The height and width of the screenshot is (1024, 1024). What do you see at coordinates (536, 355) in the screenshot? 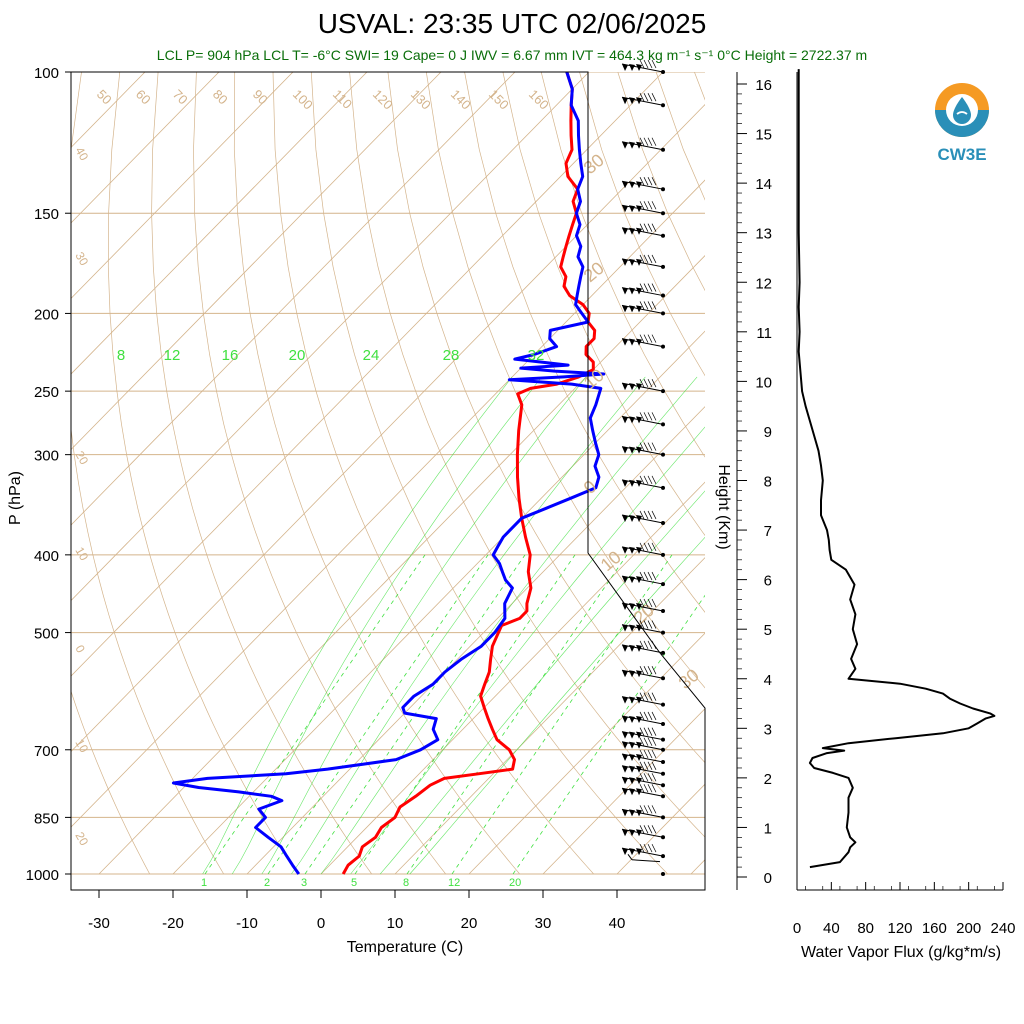
I see `theta-e-label: 32` at bounding box center [536, 355].